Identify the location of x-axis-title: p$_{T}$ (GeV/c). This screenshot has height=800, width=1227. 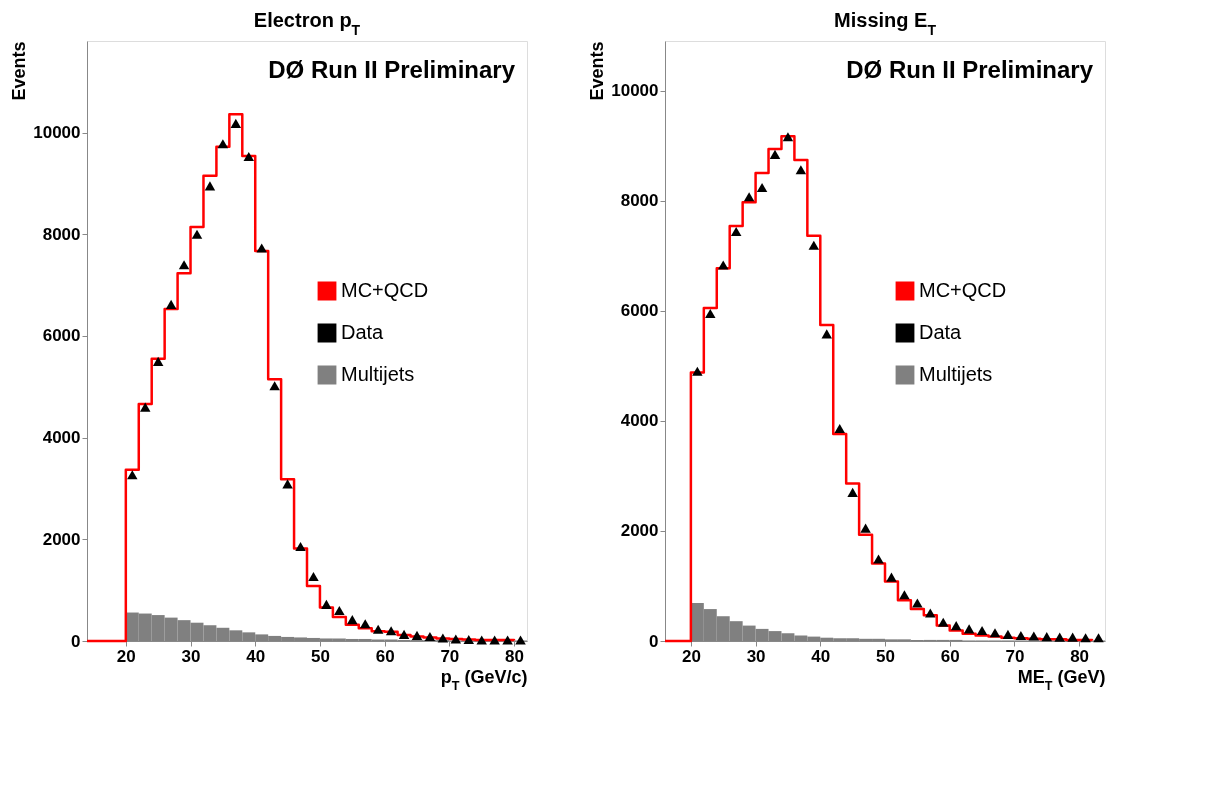
(484, 679).